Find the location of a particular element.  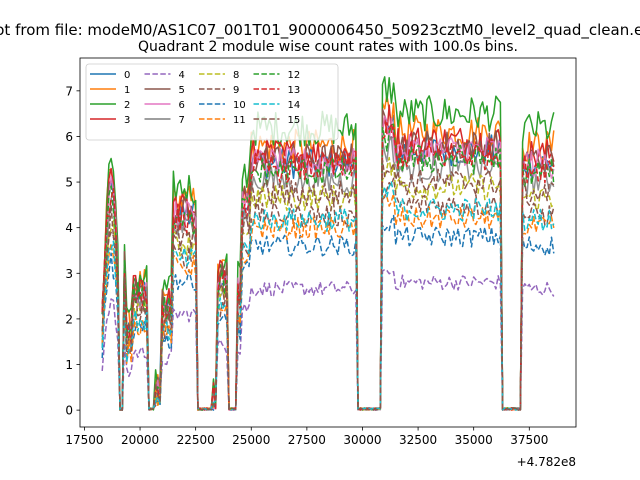

legend-label-10: 10 is located at coordinates (239, 105).